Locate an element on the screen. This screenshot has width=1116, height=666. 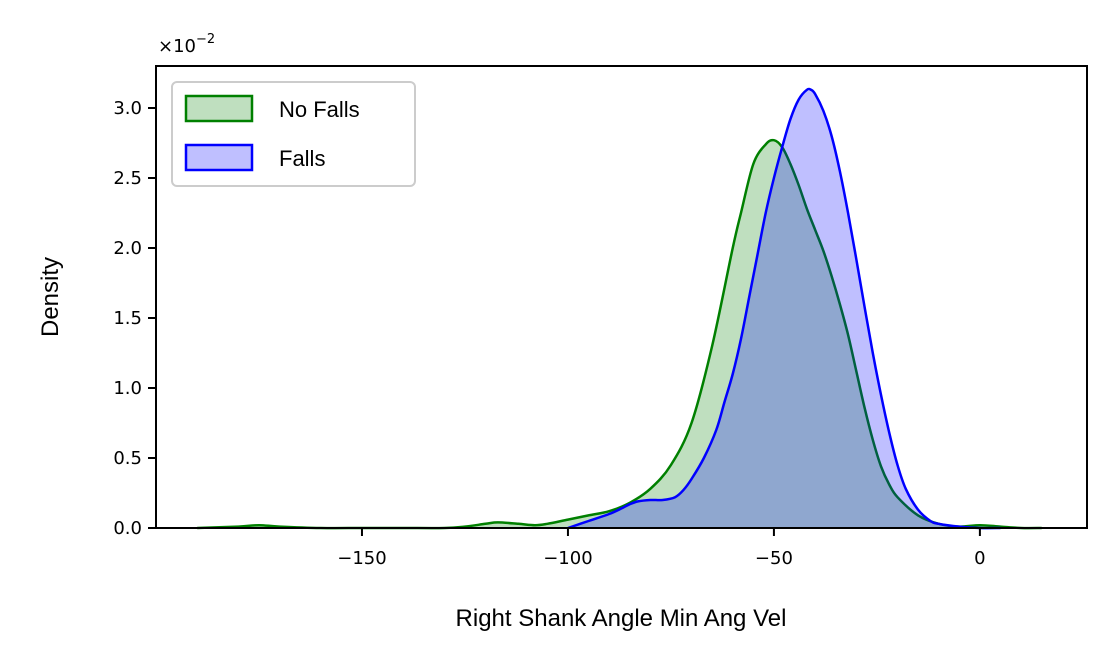
y-tick-label: 0.5 is located at coordinates (127, 458).